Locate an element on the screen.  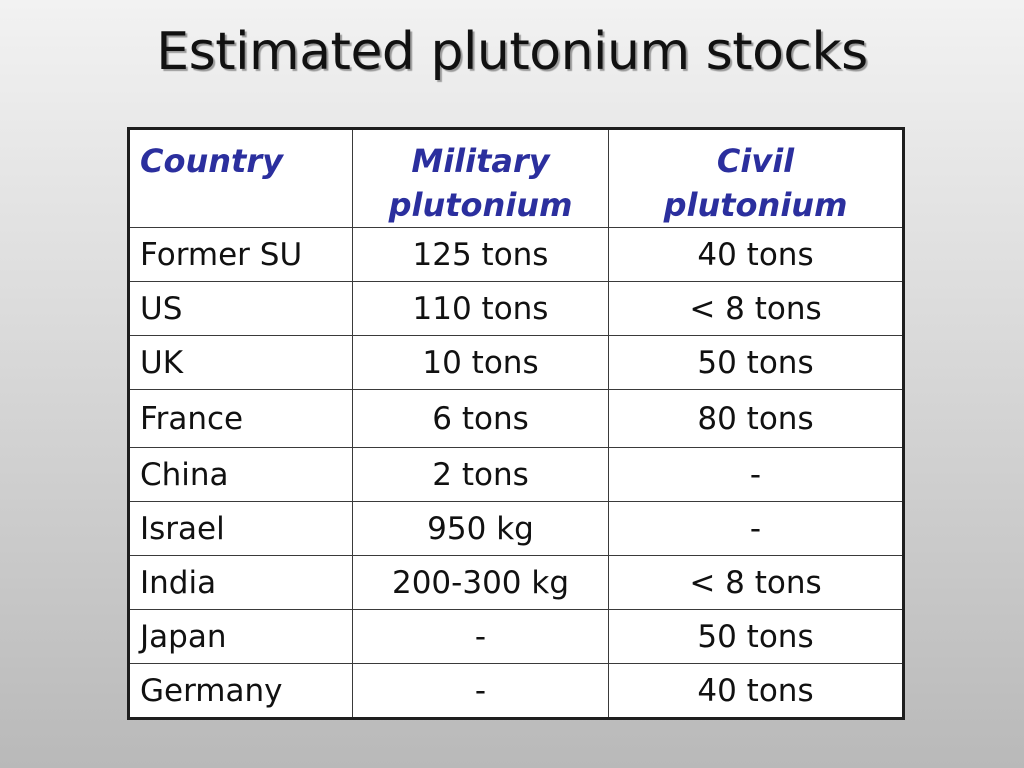
table-row: Israel 950 kg - is located at coordinates (516, 528).